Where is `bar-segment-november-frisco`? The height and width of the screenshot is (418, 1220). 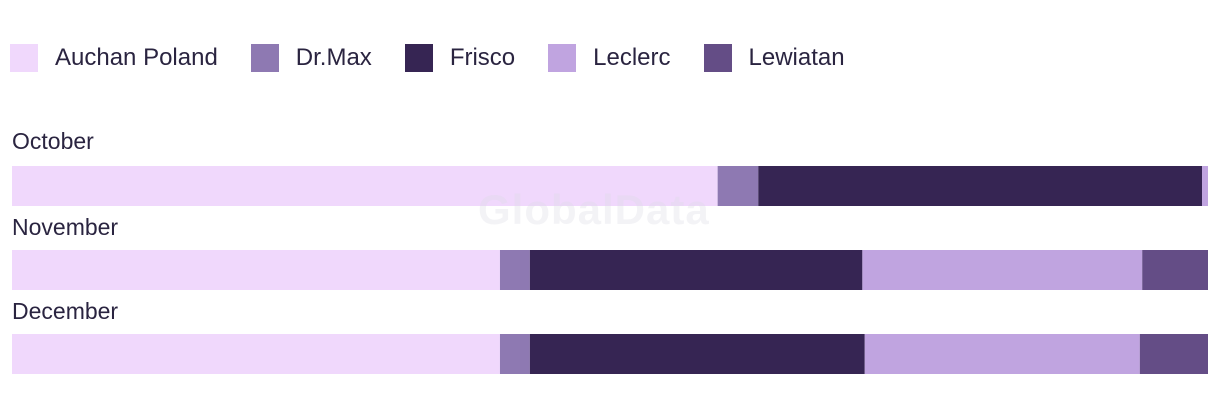 bar-segment-november-frisco is located at coordinates (696, 270).